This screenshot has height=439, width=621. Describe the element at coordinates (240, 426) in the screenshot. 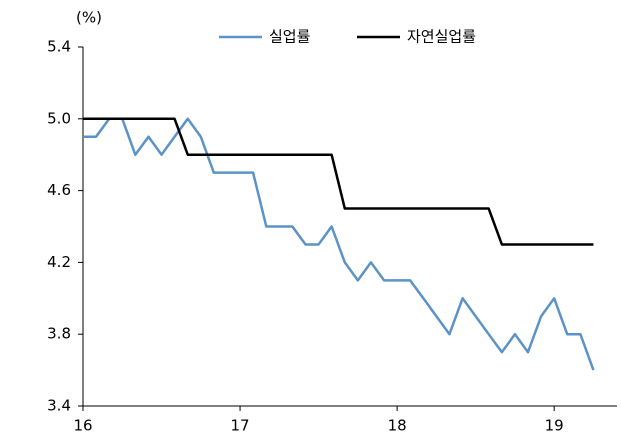

I see `x-tick-label: 17` at that location.